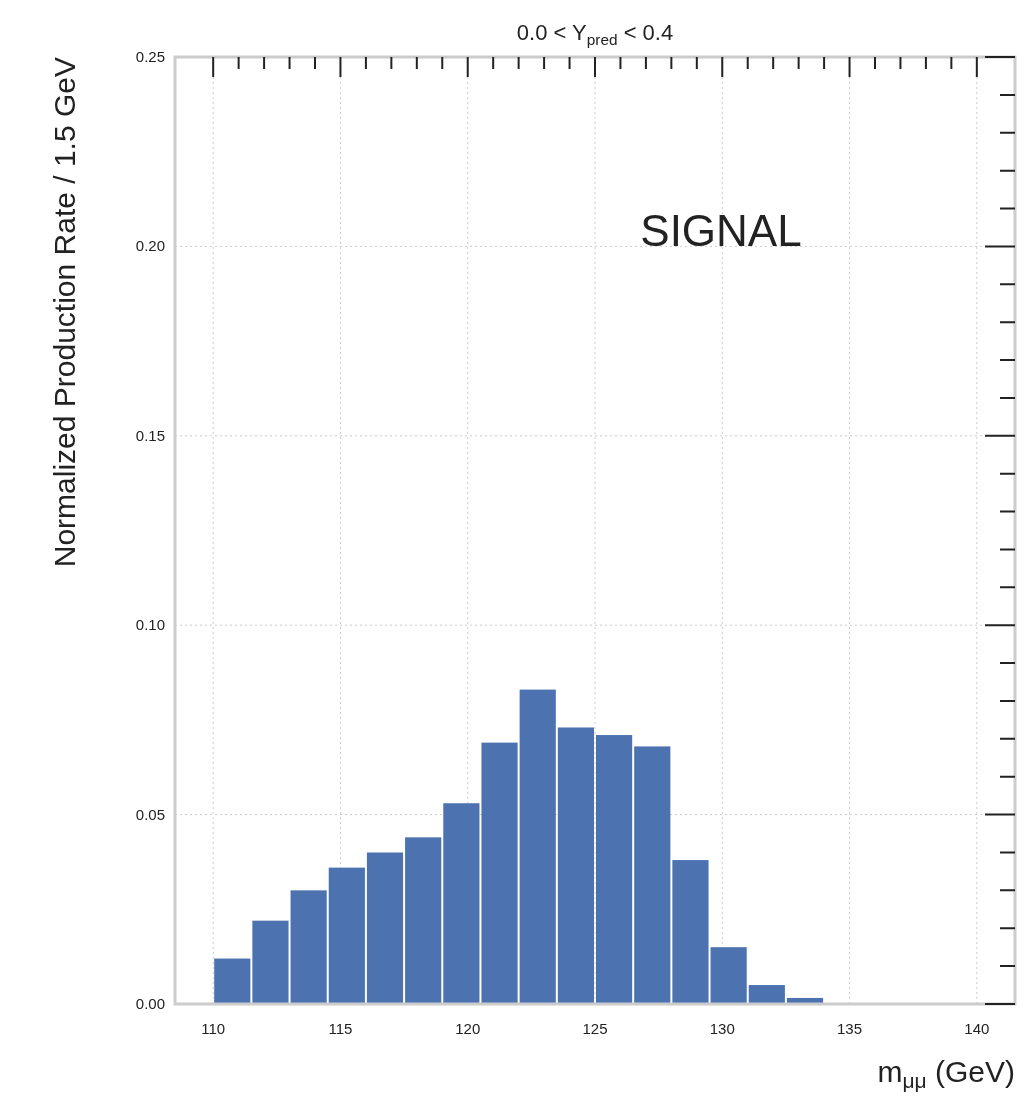 This screenshot has width=1024, height=1097. I want to click on x-tick-label: 110, so click(213, 1028).